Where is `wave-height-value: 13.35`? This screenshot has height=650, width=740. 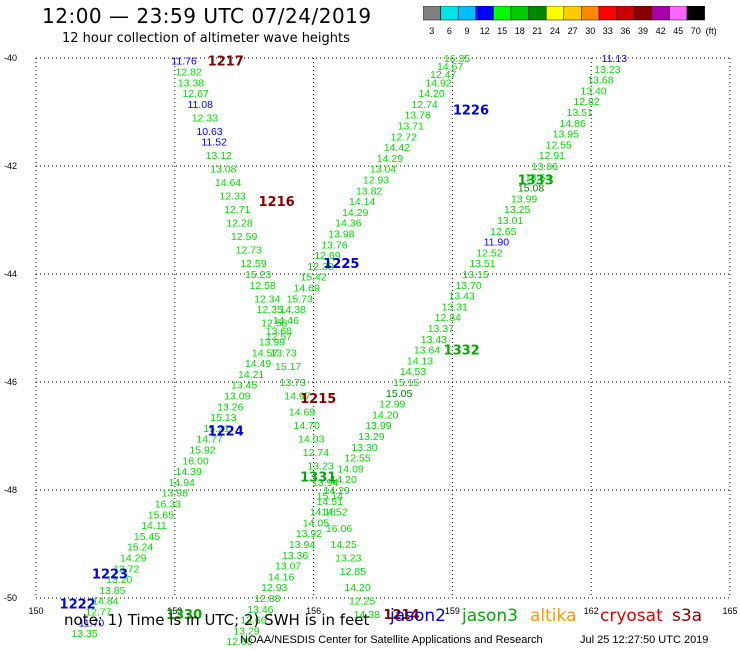
wave-height-value: 13.35 is located at coordinates (84, 634).